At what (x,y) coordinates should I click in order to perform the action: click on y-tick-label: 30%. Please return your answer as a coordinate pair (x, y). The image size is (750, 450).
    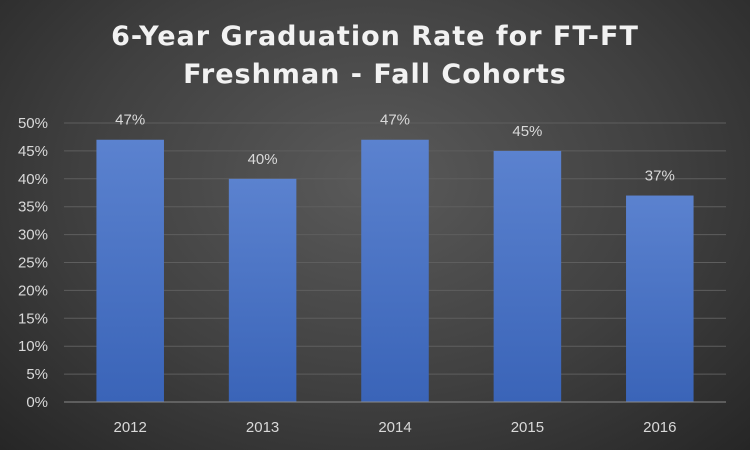
    Looking at the image, I should click on (33, 235).